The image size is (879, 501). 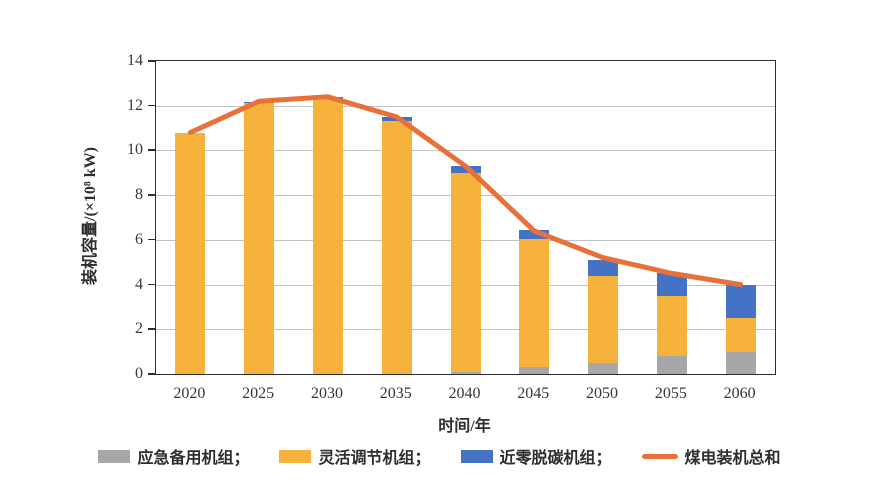 What do you see at coordinates (135, 60) in the screenshot?
I see `y-tick-label: 14` at bounding box center [135, 60].